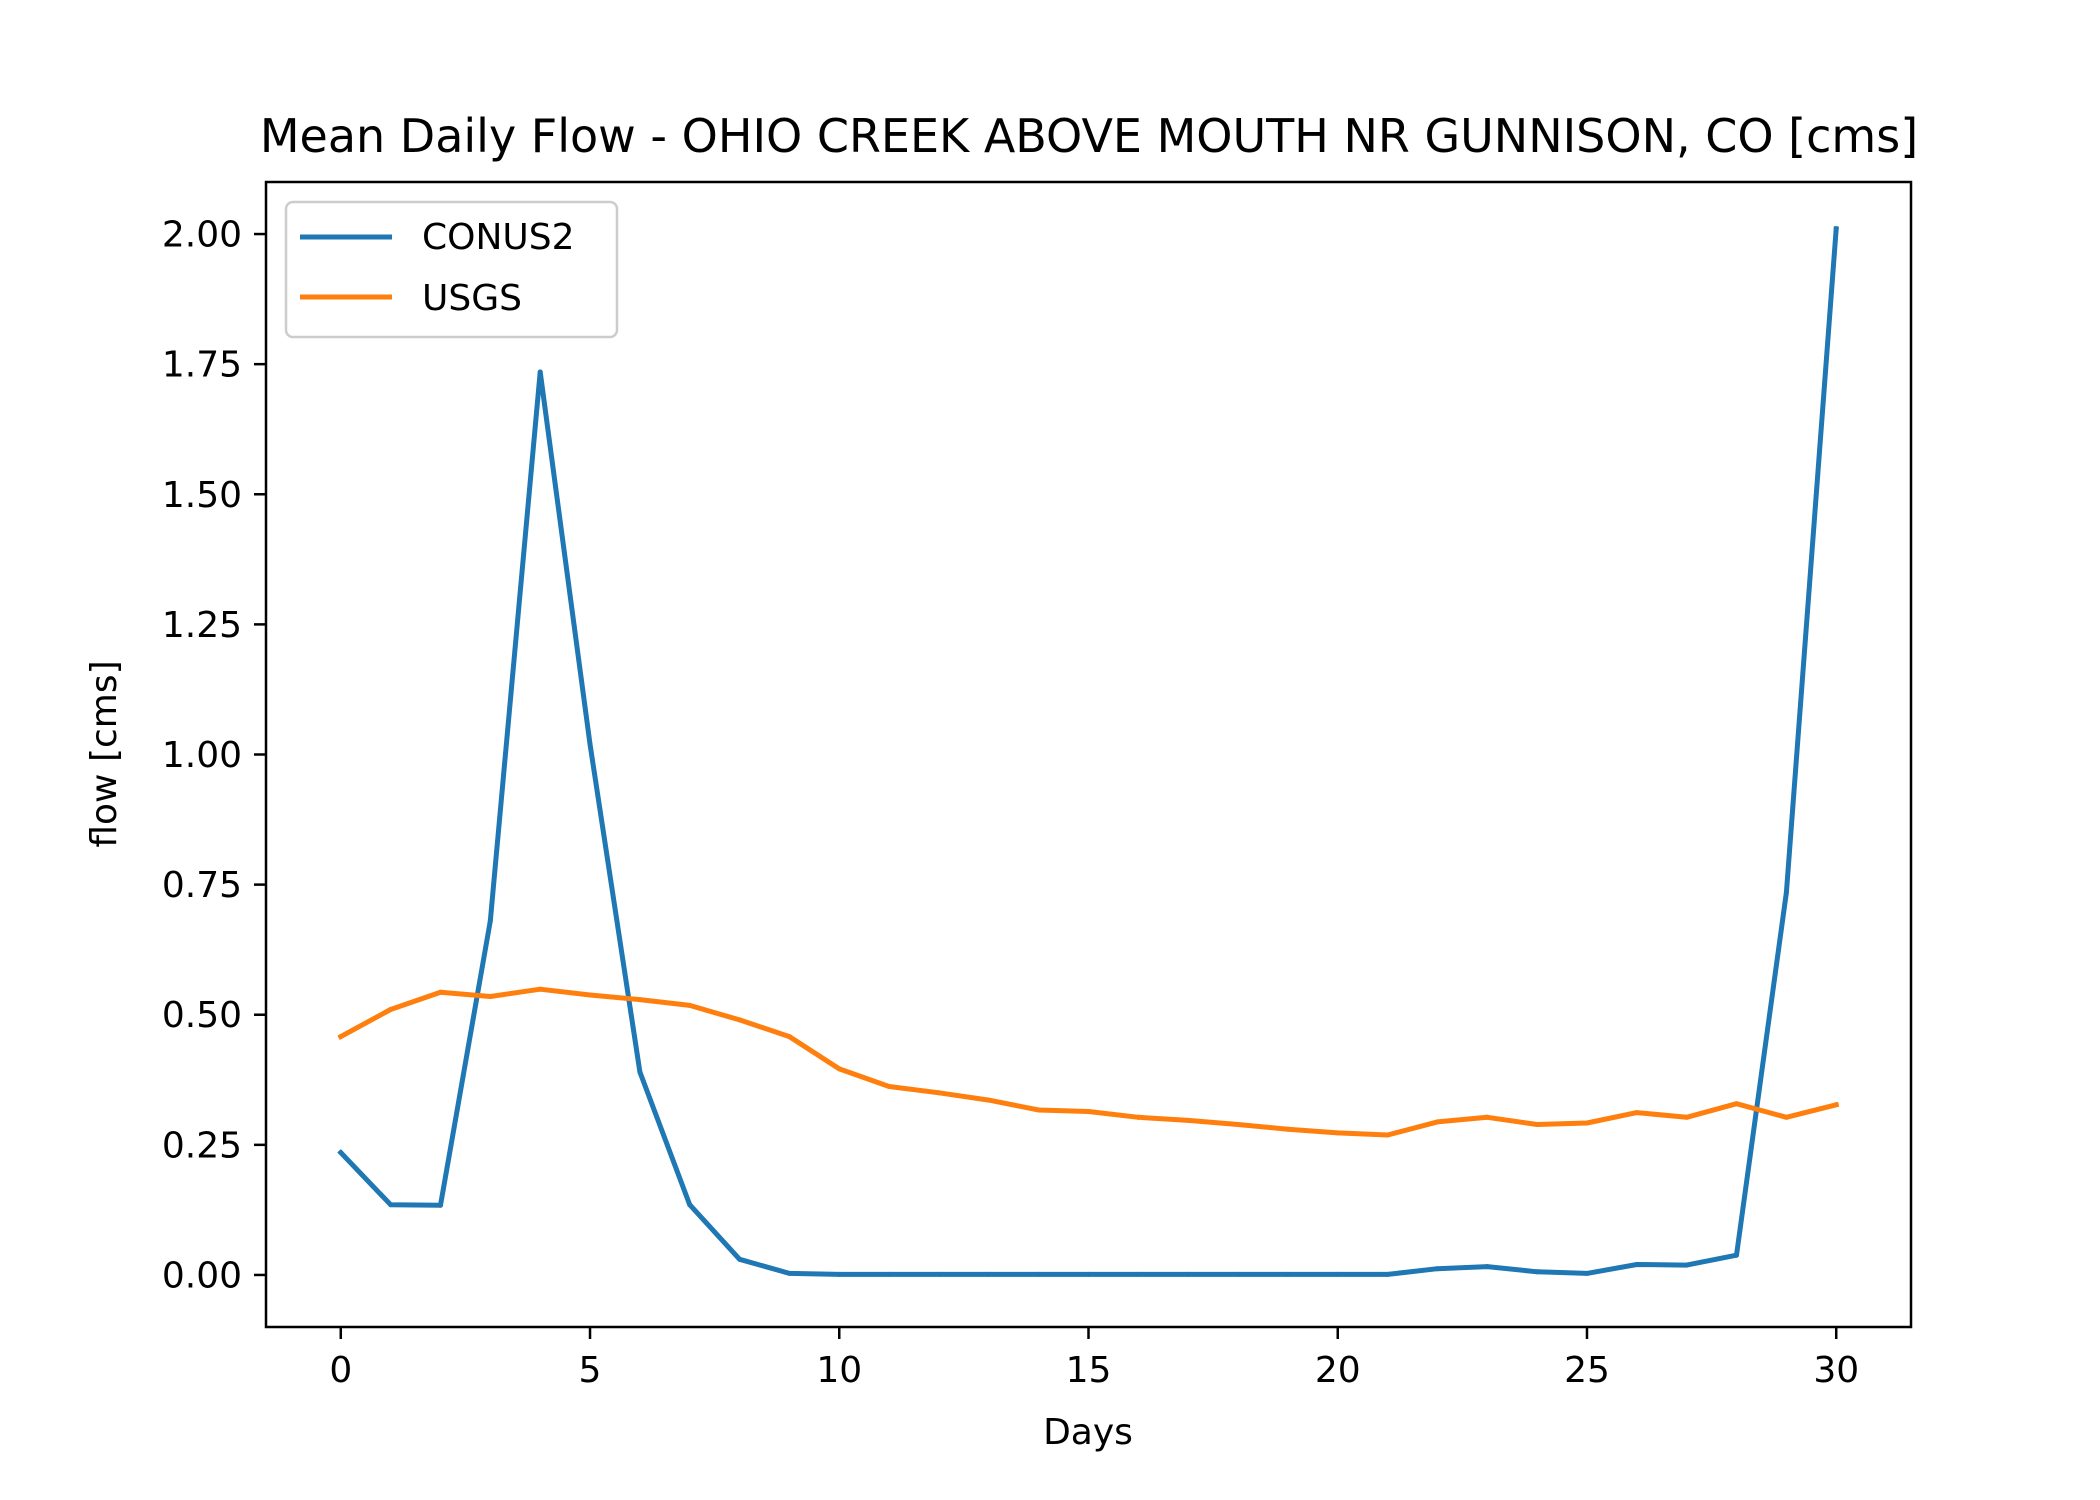  Describe the element at coordinates (202, 755) in the screenshot. I see `y-tick-label: 1.00` at that location.